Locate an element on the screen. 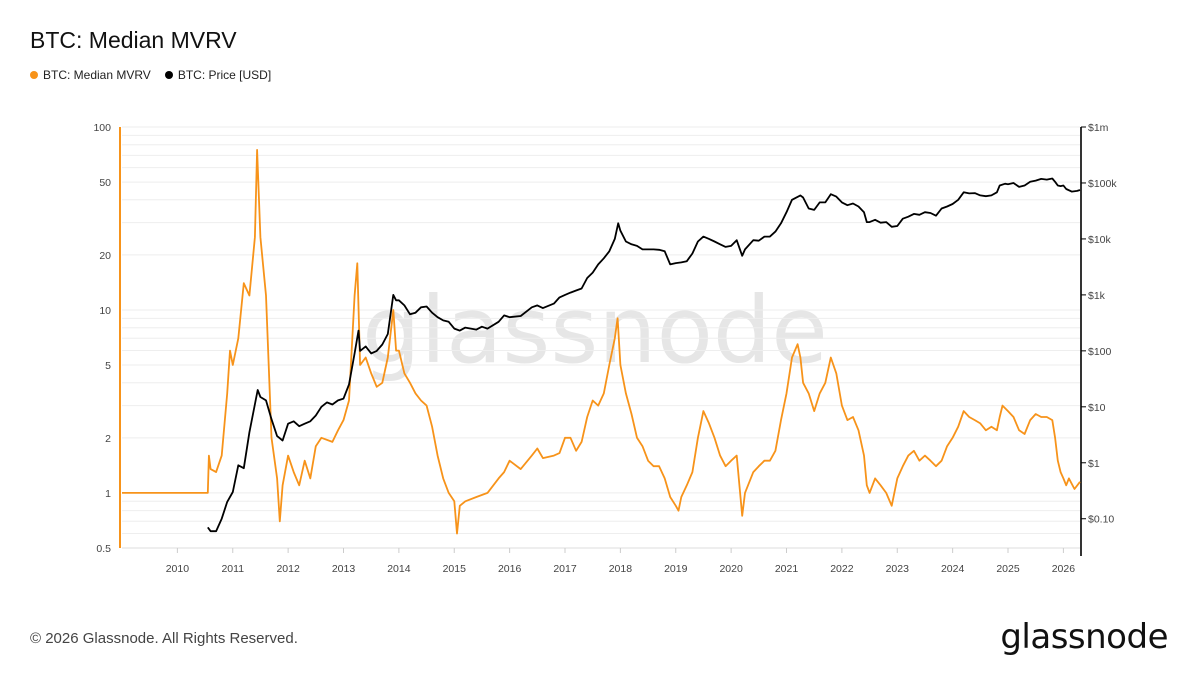 The width and height of the screenshot is (1200, 675). right-tick-label: $1m is located at coordinates (1098, 128).